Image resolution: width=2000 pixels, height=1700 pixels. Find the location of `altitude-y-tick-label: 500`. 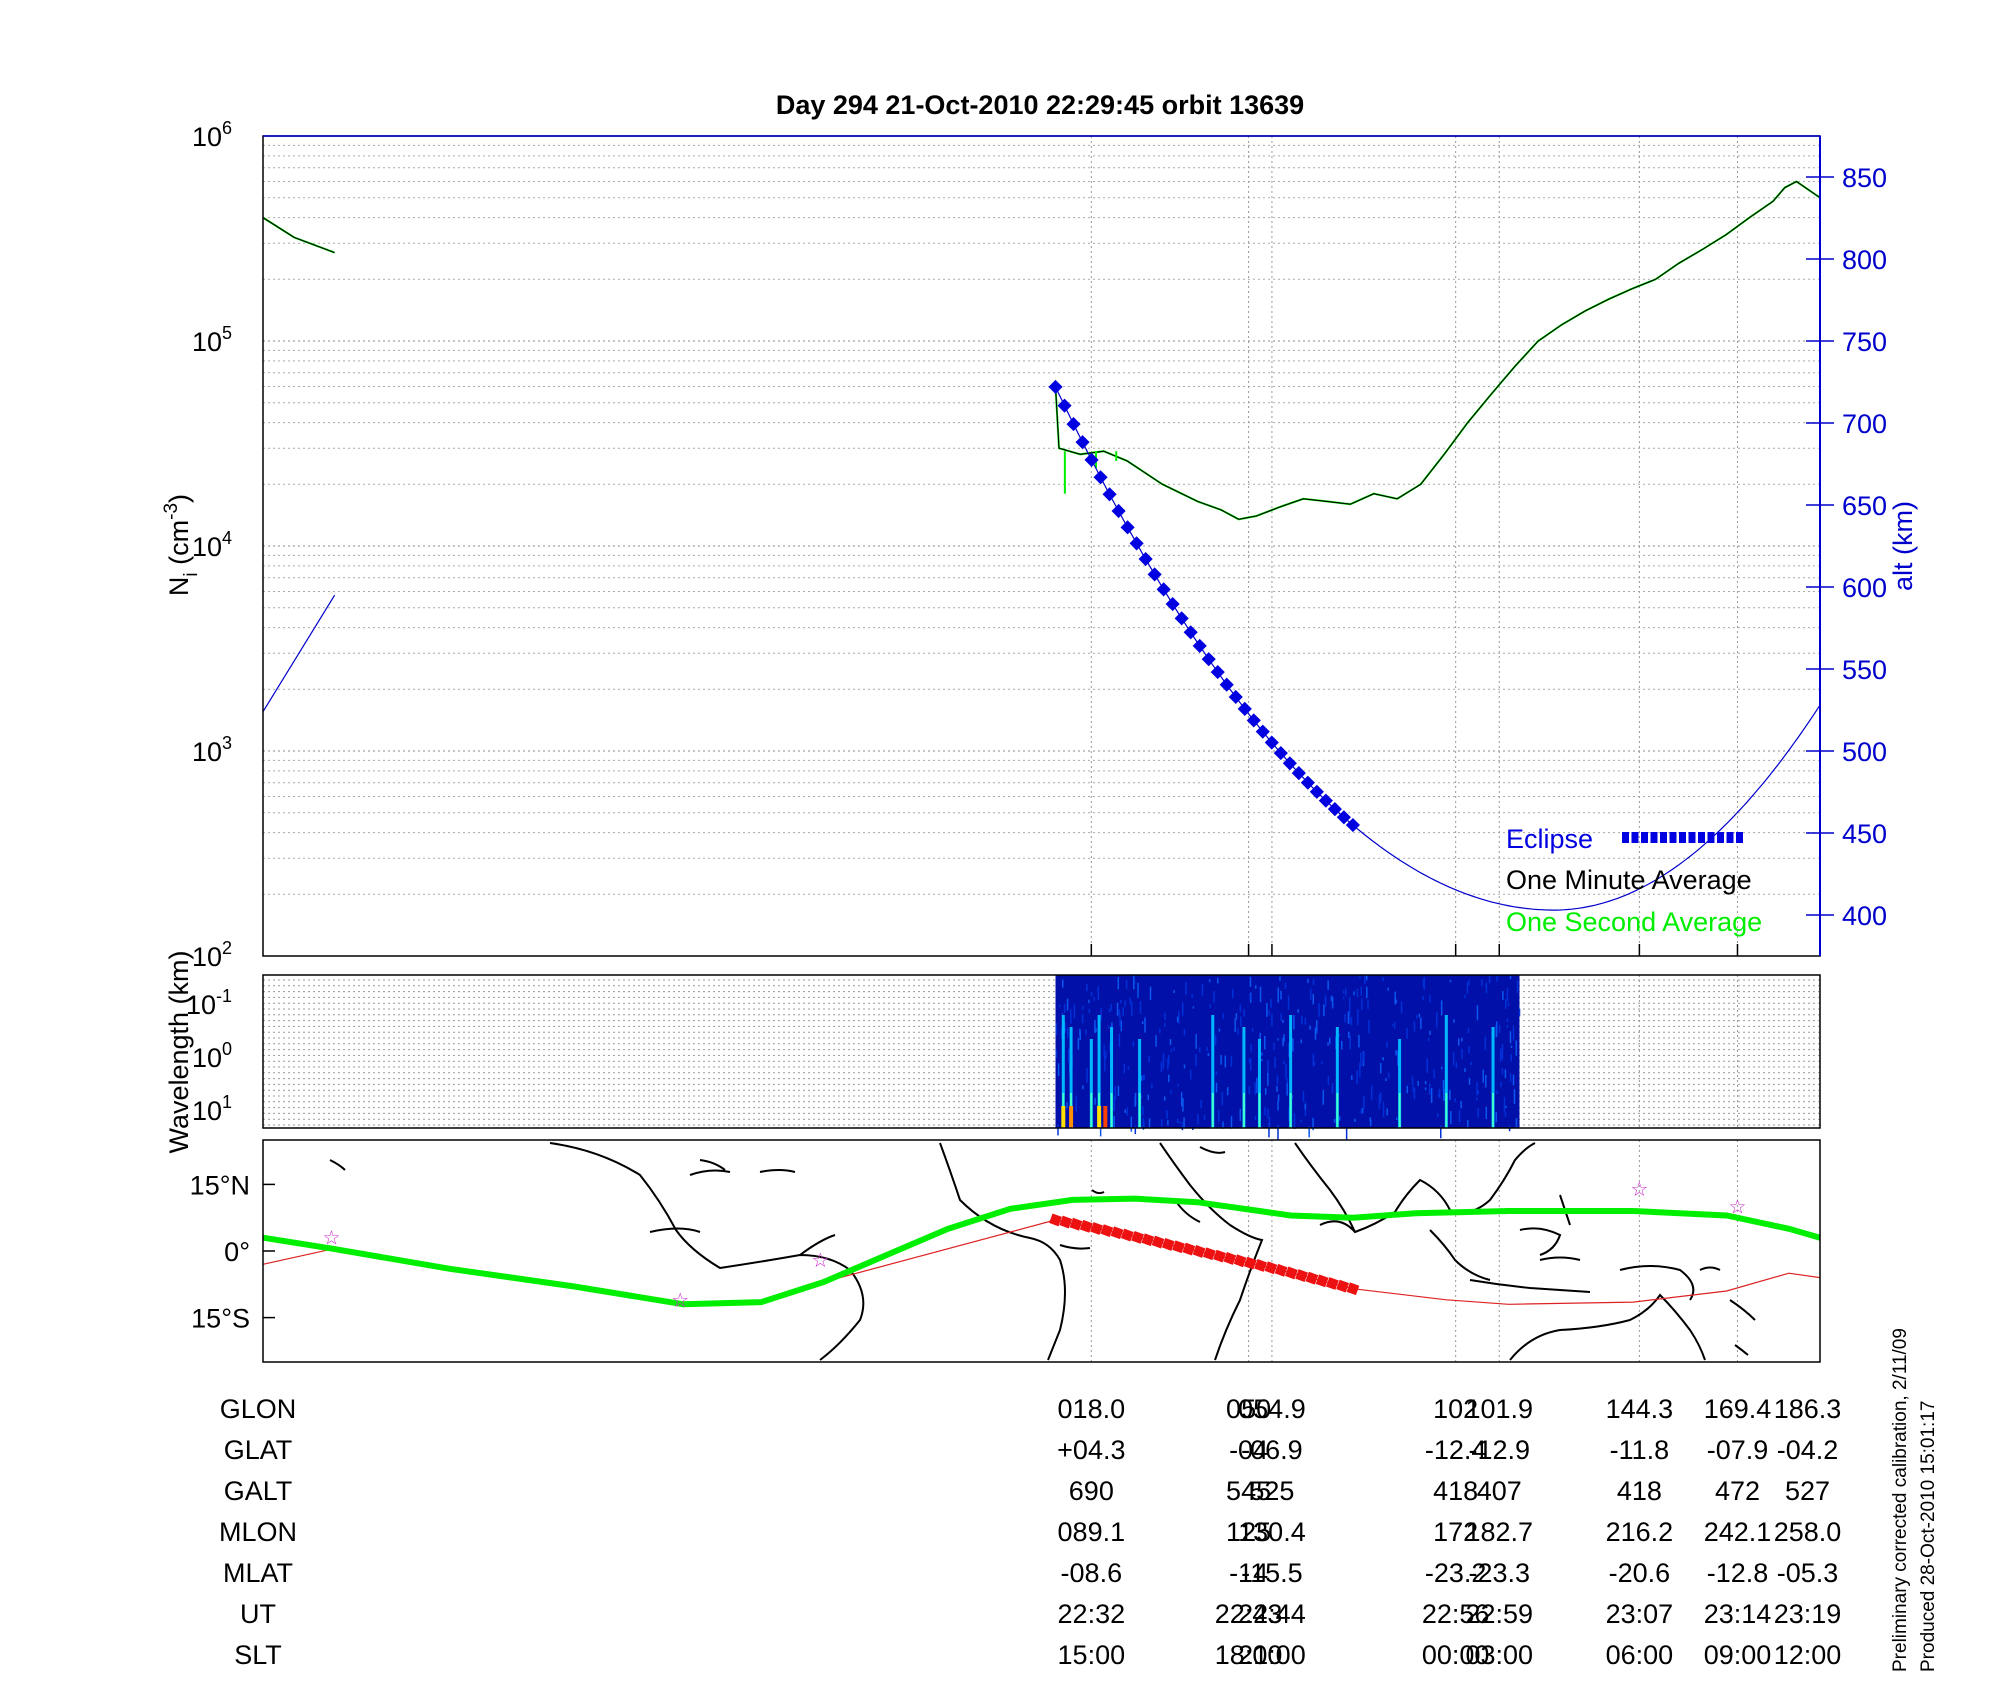

altitude-y-tick-label: 500 is located at coordinates (1864, 752).